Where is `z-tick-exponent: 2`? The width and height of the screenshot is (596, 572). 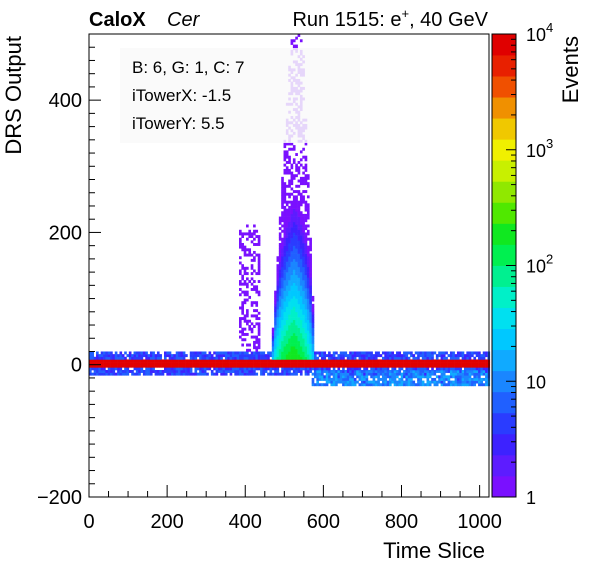 z-tick-exponent: 2 is located at coordinates (549, 259).